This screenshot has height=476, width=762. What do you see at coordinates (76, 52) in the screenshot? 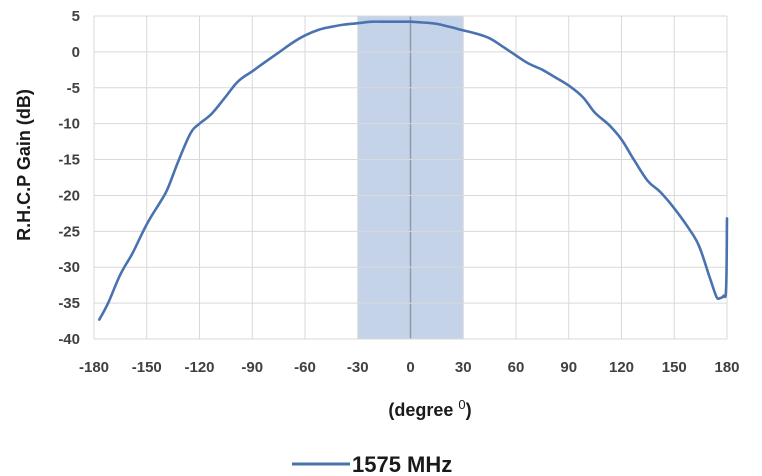
I see `y-tick-label: 0` at bounding box center [76, 52].